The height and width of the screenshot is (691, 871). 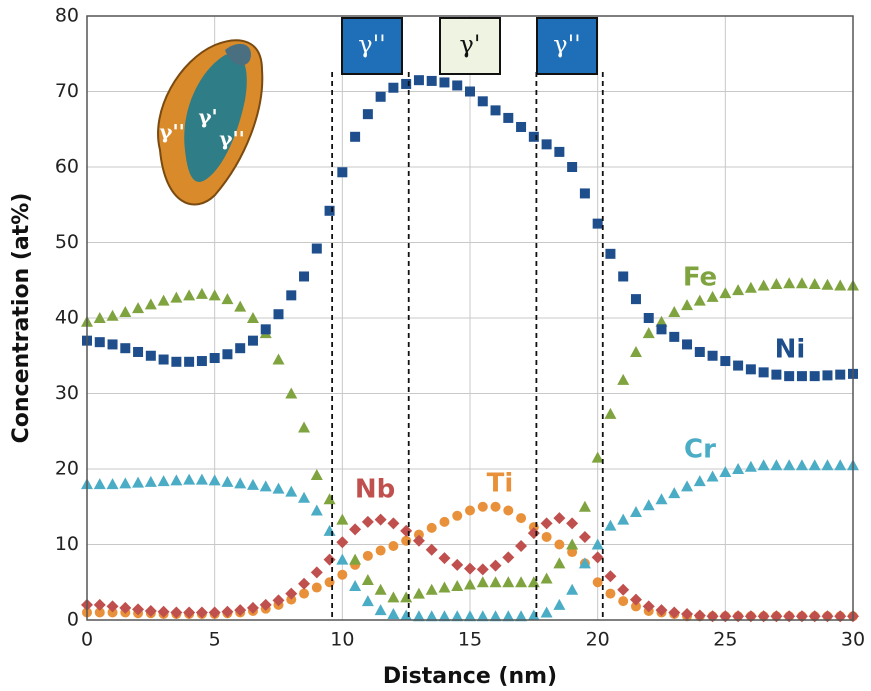 I want to click on y-tick-label: 80, so click(x=67, y=16).